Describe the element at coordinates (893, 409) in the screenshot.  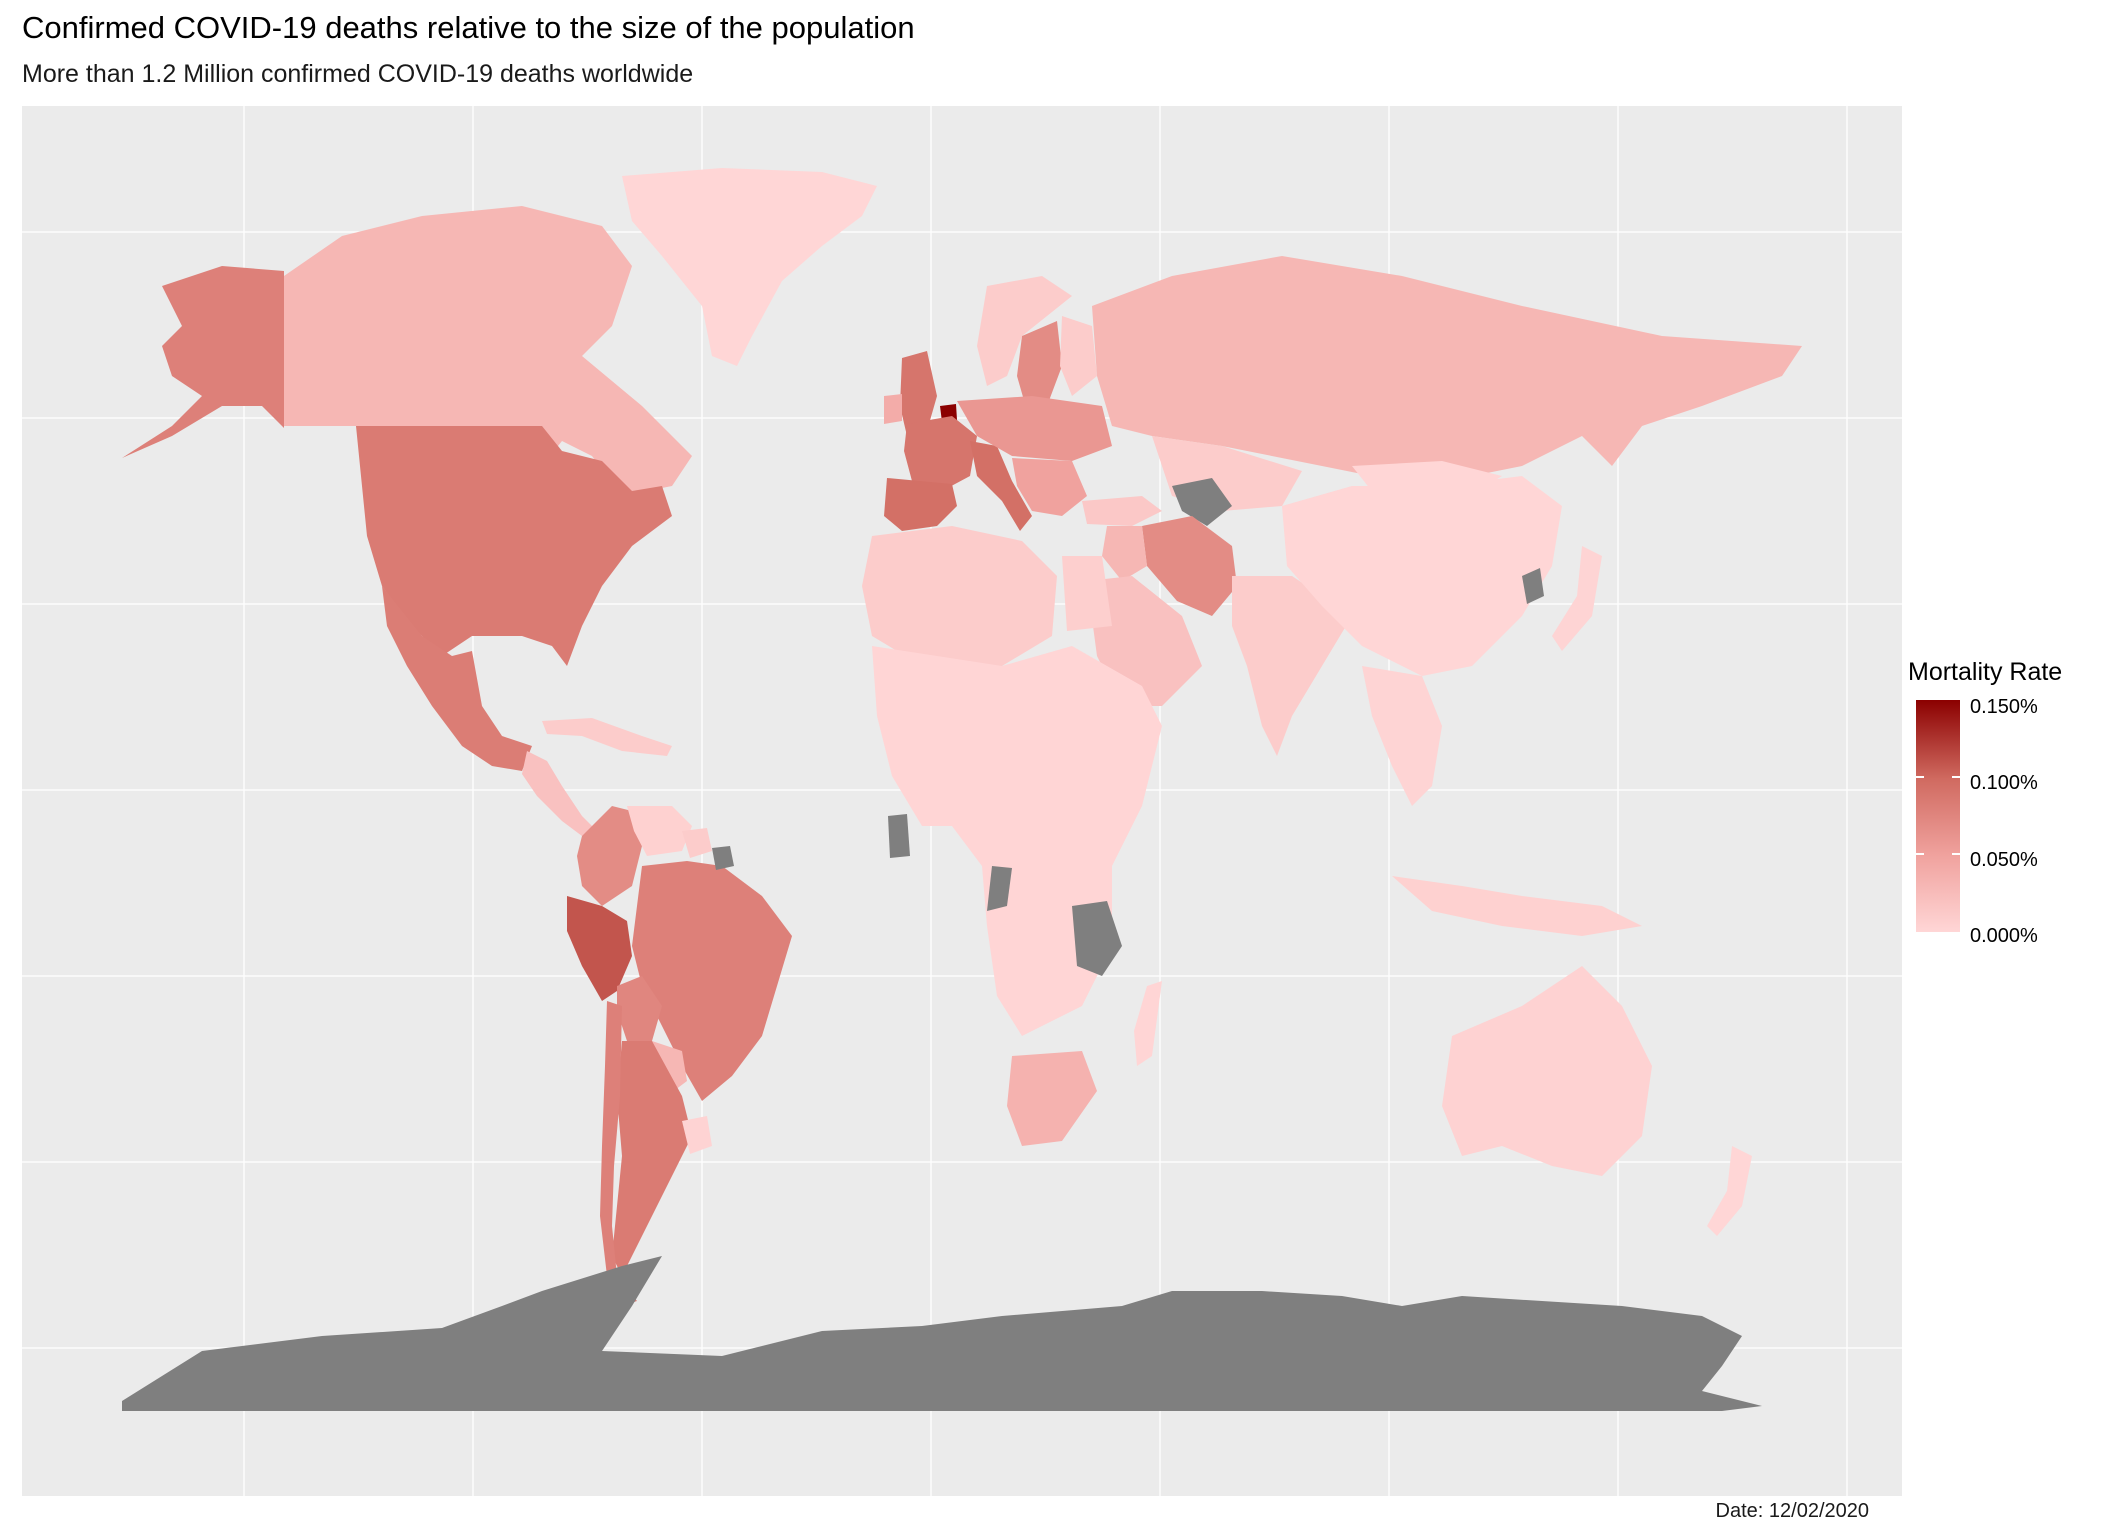
I see `country-ireland` at that location.